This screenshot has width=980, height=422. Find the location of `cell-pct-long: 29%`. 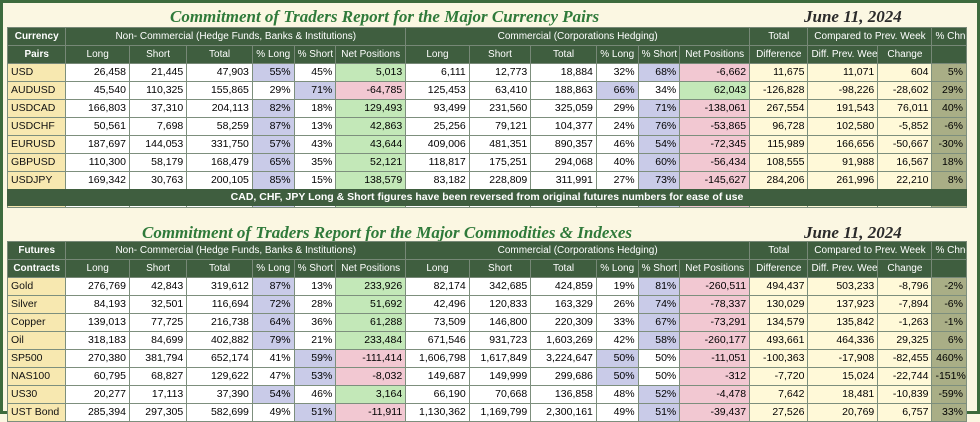

cell-pct-long: 29% is located at coordinates (617, 108).